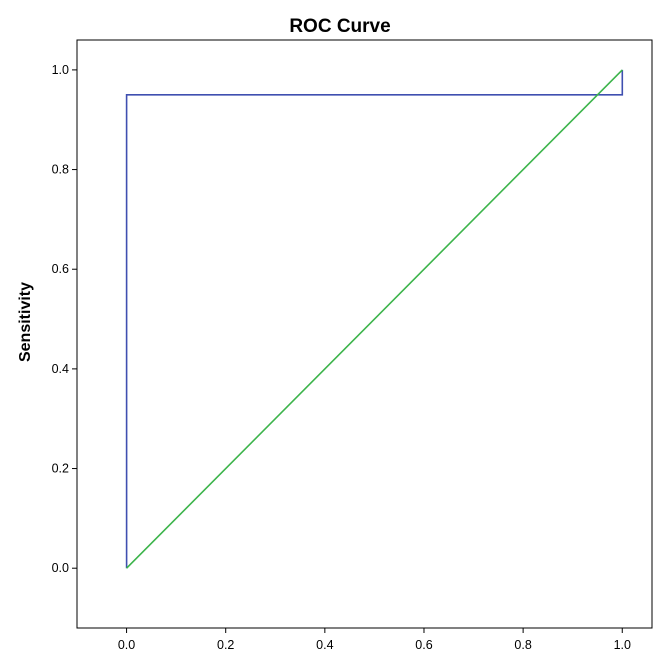 This screenshot has height=657, width=653. What do you see at coordinates (60, 469) in the screenshot?
I see `y-tick-label: 0.2` at bounding box center [60, 469].